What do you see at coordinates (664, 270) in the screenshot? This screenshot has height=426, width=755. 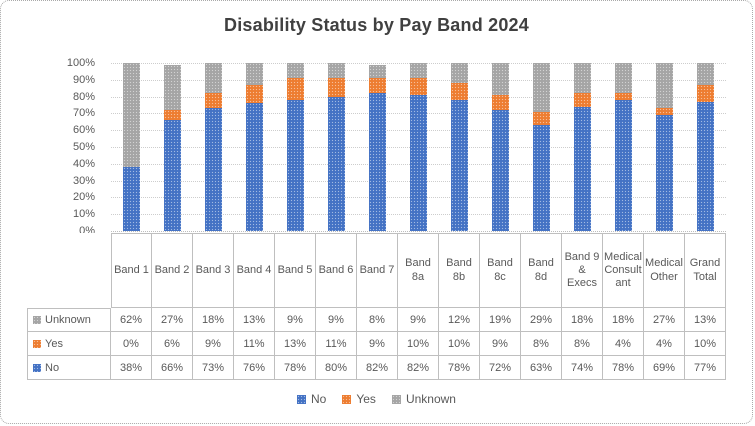 I see `category-header-cell: Medical Other` at bounding box center [664, 270].